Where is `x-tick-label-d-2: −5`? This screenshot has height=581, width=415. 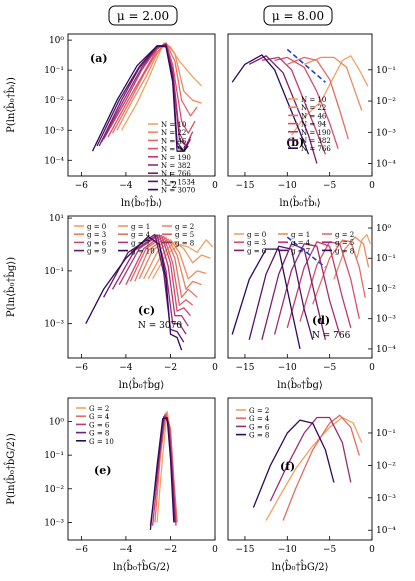 x-tick-label-d-2: −5 is located at coordinates (330, 368).